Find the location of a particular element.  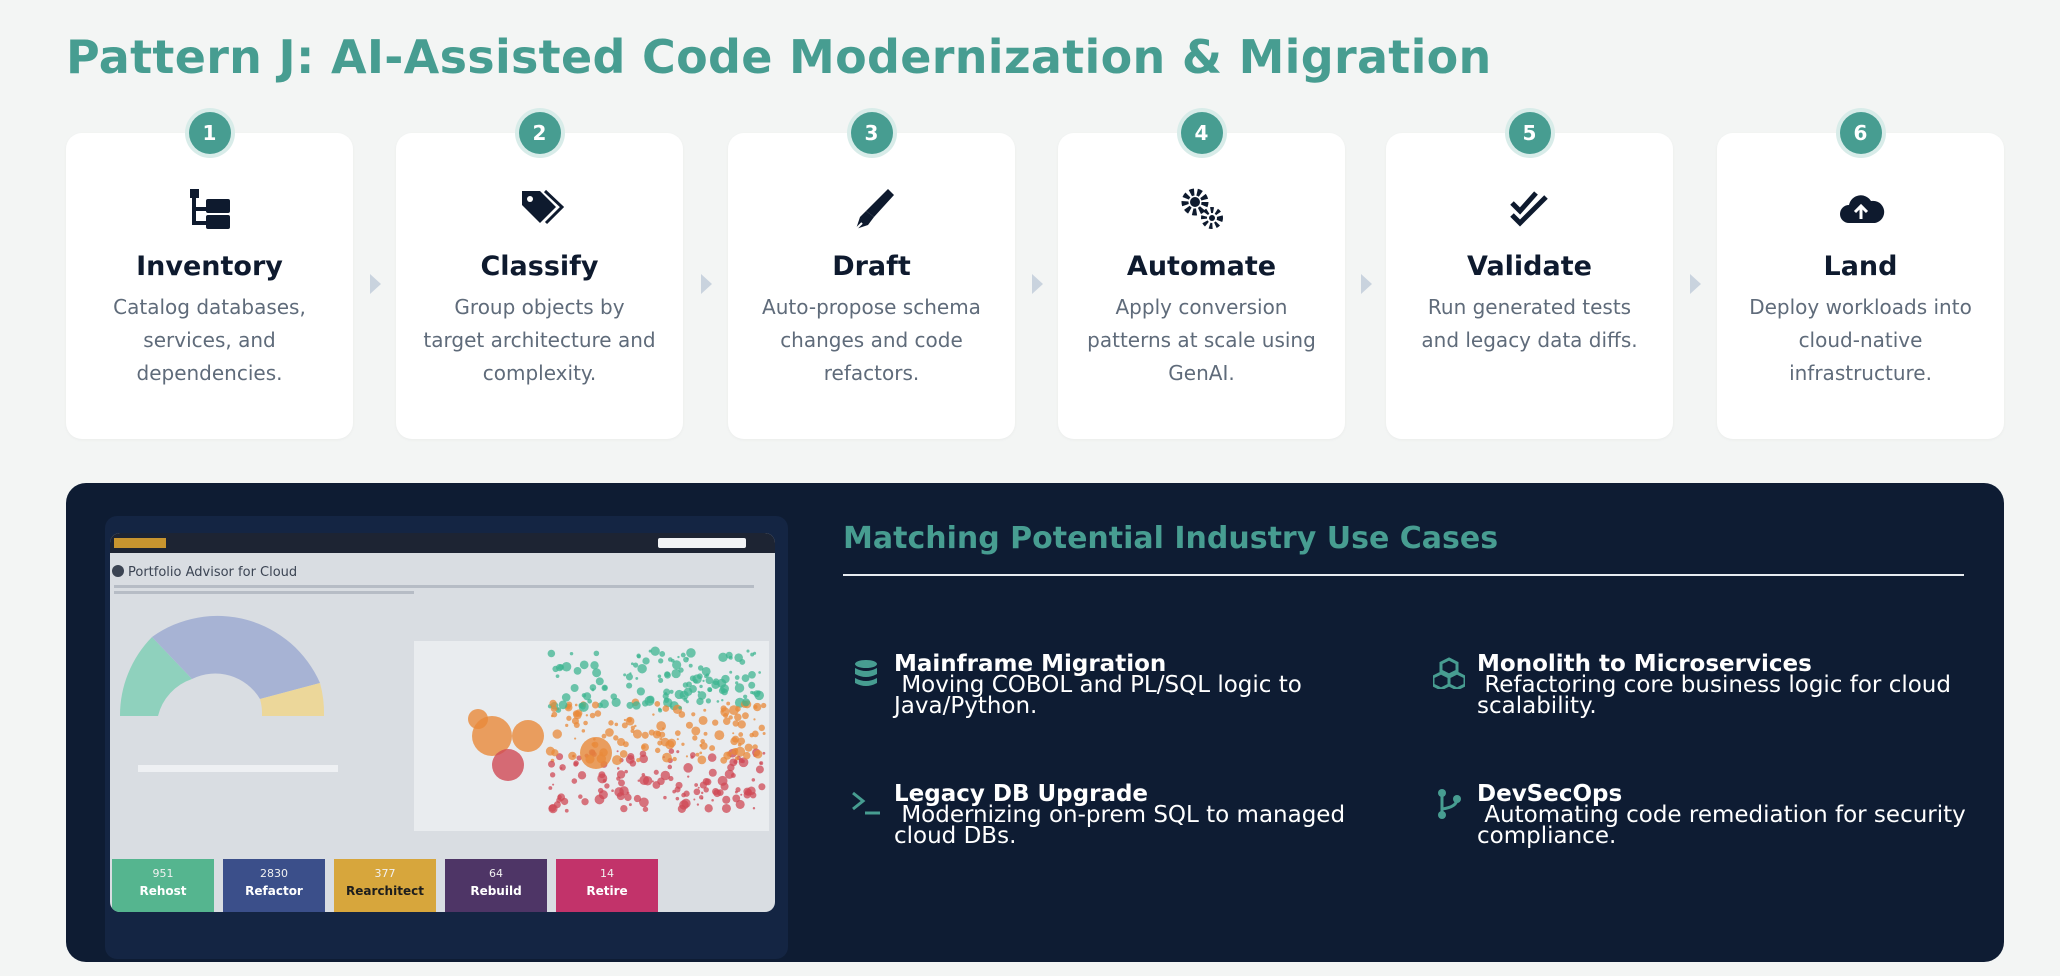

tile-label: Refactor is located at coordinates (274, 891).